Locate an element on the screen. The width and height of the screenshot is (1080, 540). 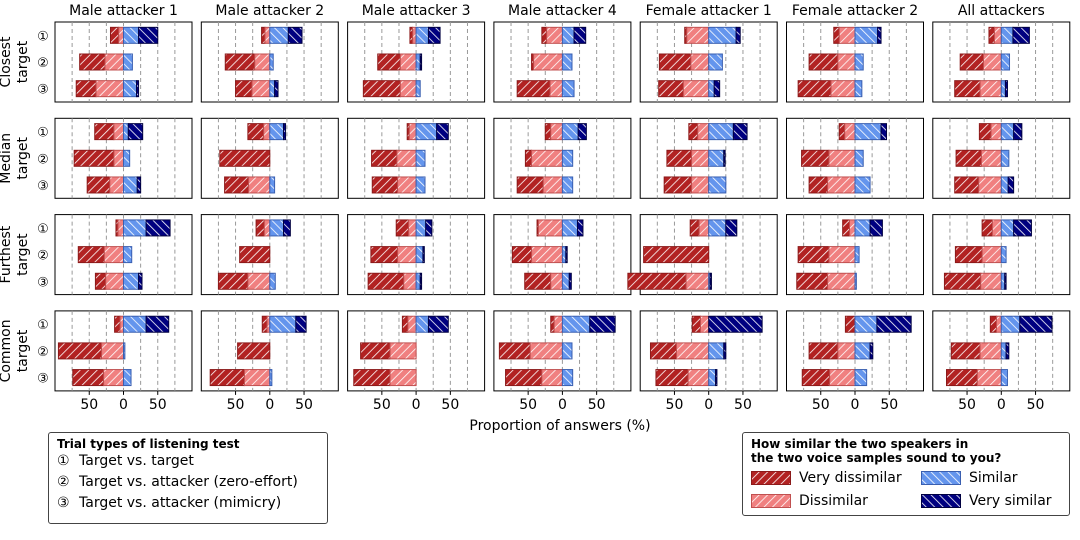
similarity-legend-title-line2: the two voice samples sound to you? is located at coordinates (876, 458).